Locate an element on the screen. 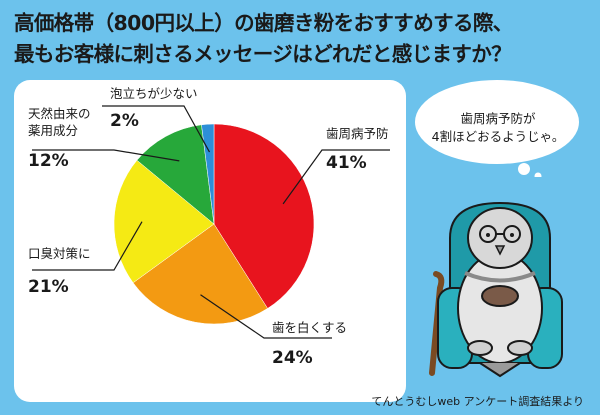 Image resolution: width=600 pixels, height=415 pixels. mascot-illustration is located at coordinates (496, 289).